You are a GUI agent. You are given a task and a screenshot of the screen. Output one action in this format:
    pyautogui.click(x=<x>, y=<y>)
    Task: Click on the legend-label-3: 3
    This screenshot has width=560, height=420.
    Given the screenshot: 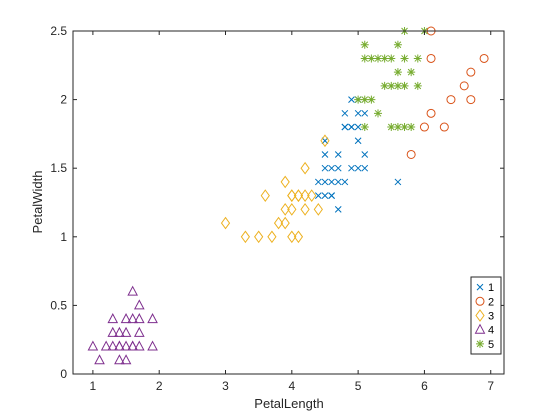 What is the action you would take?
    pyautogui.click(x=491, y=317)
    